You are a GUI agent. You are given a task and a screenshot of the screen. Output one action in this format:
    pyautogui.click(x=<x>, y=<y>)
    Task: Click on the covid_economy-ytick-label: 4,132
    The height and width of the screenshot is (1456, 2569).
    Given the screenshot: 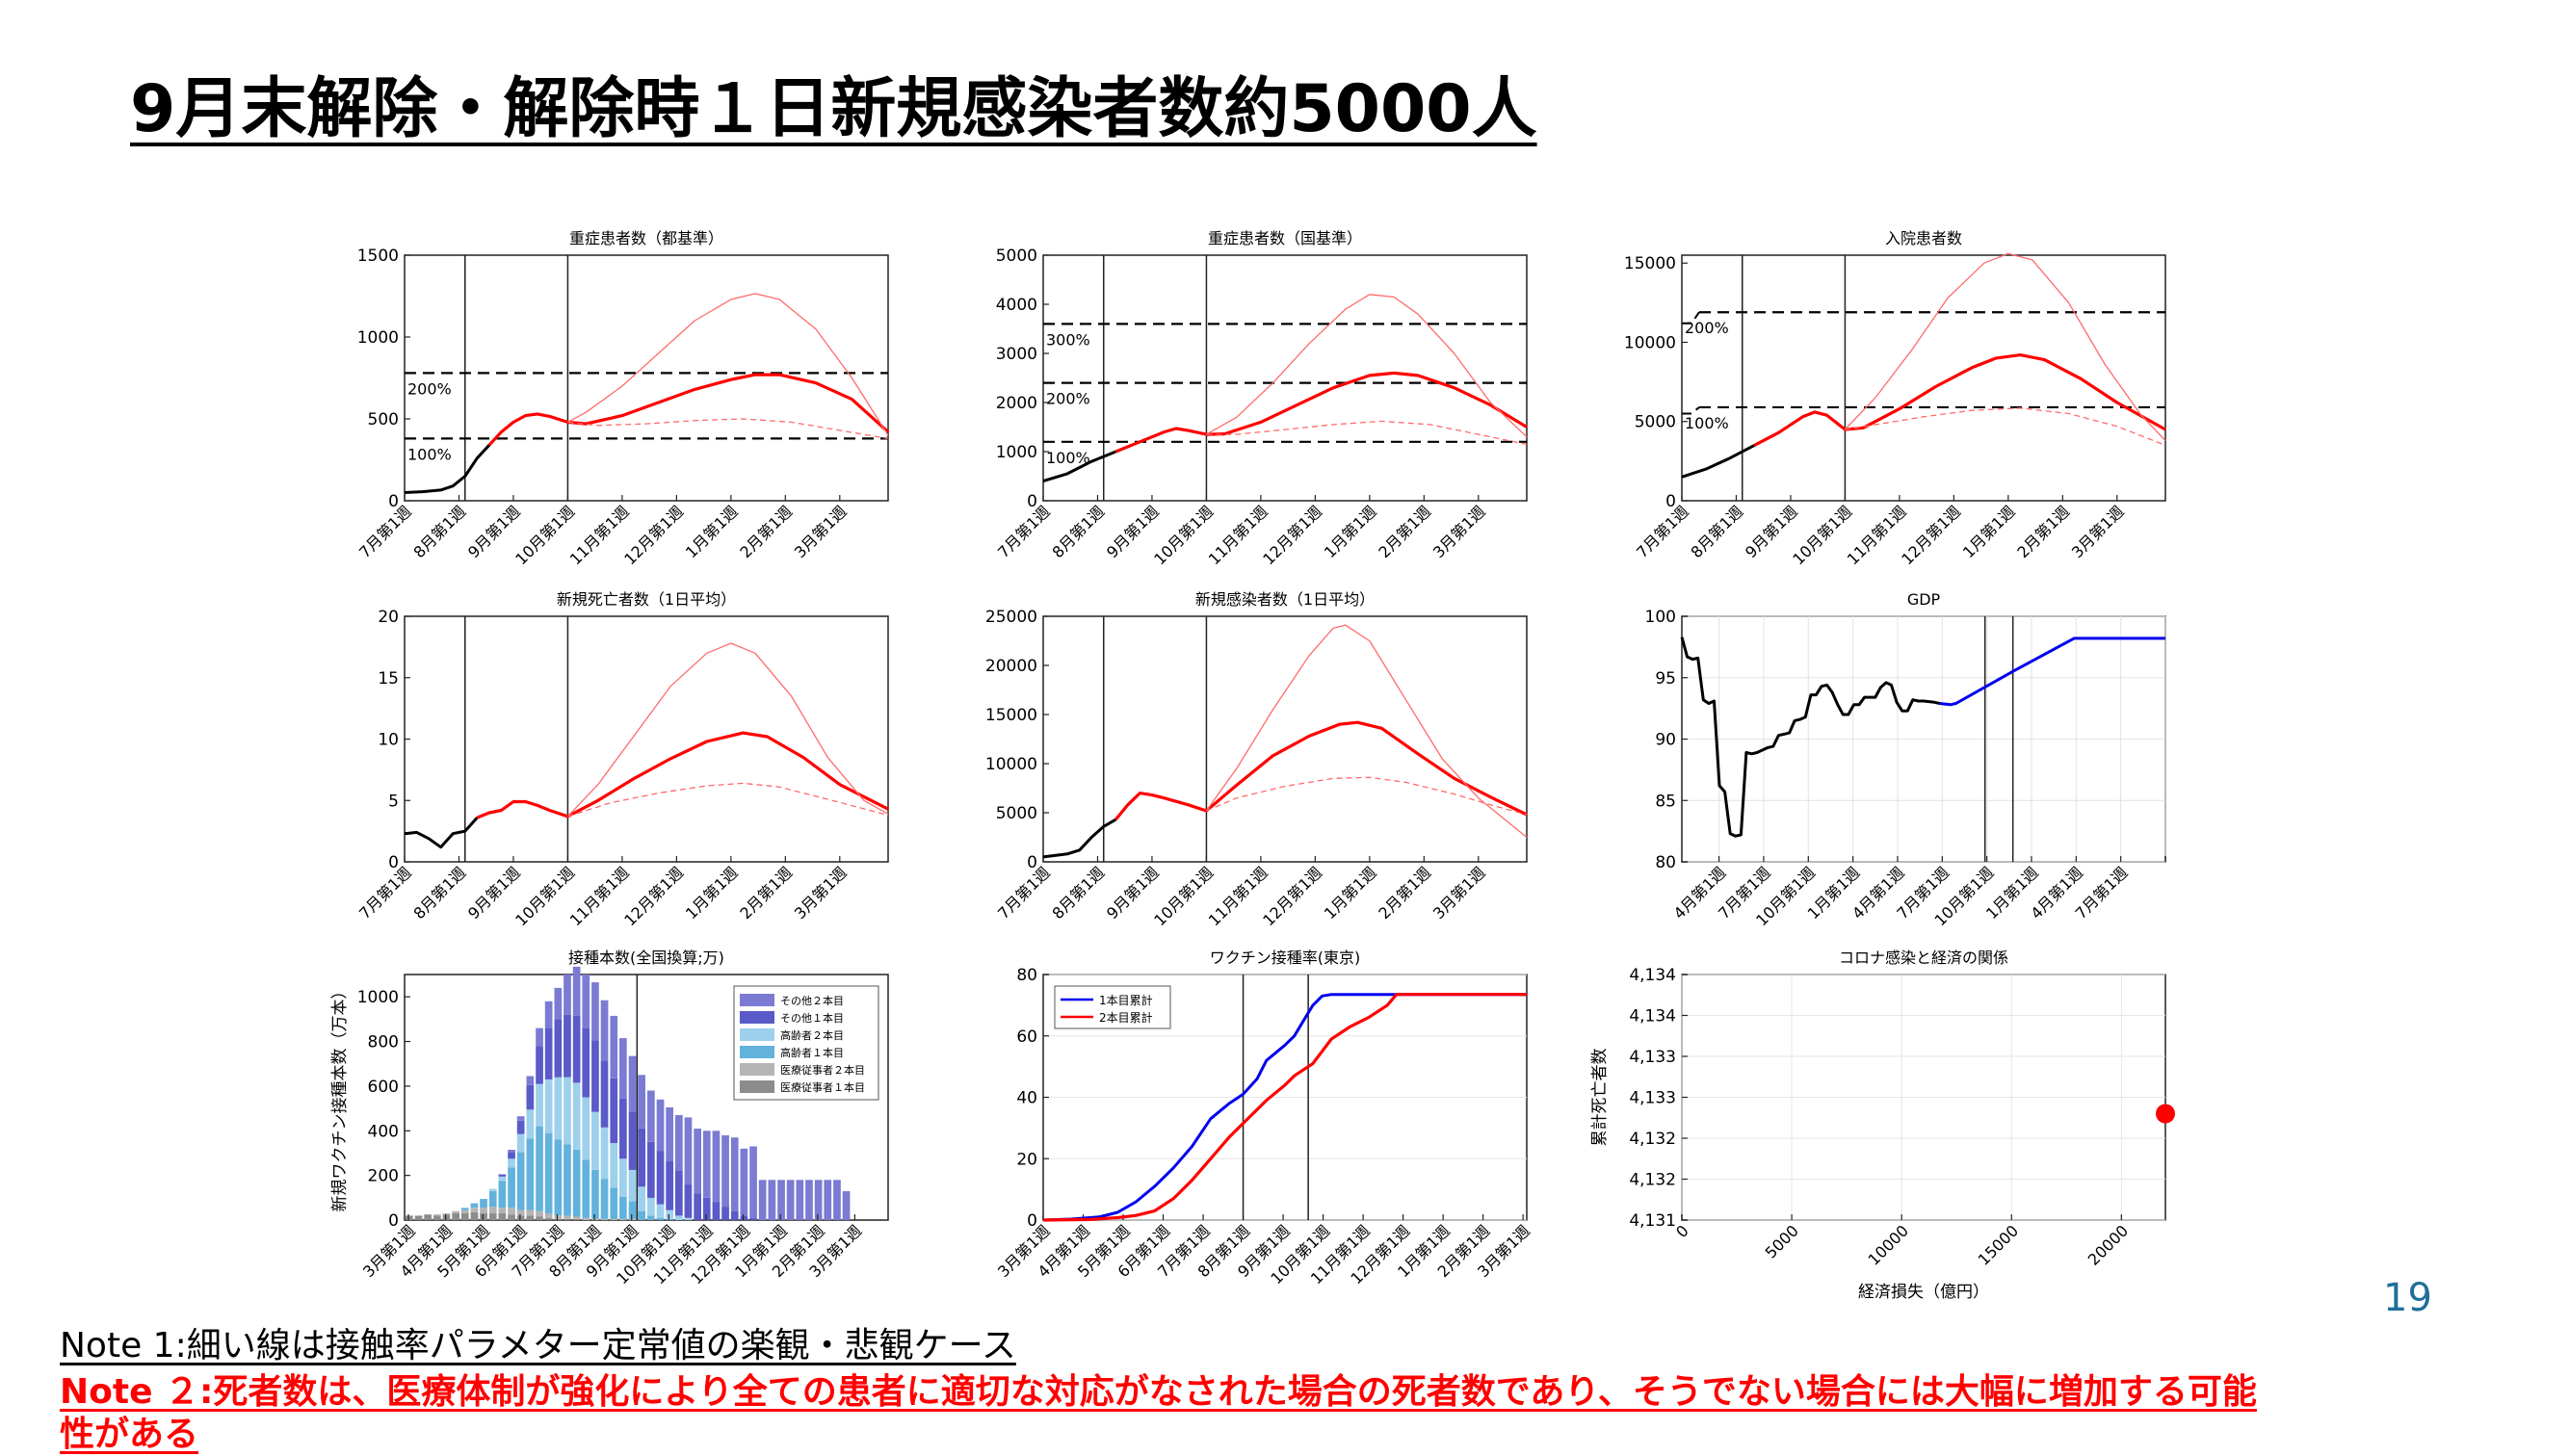 What is the action you would take?
    pyautogui.click(x=1652, y=1139)
    